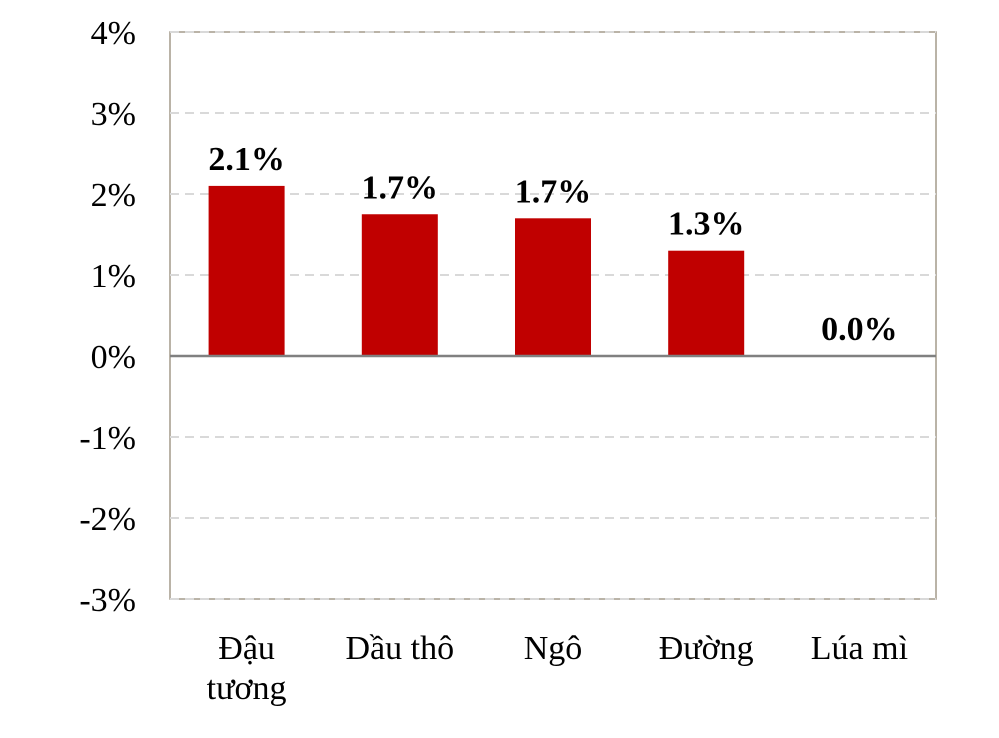 This screenshot has height=738, width=999. Describe the element at coordinates (557, 668) in the screenshot. I see `x-axis-categories: Đậu tương Dầu thô Ngô Đường Lúa mì` at that location.